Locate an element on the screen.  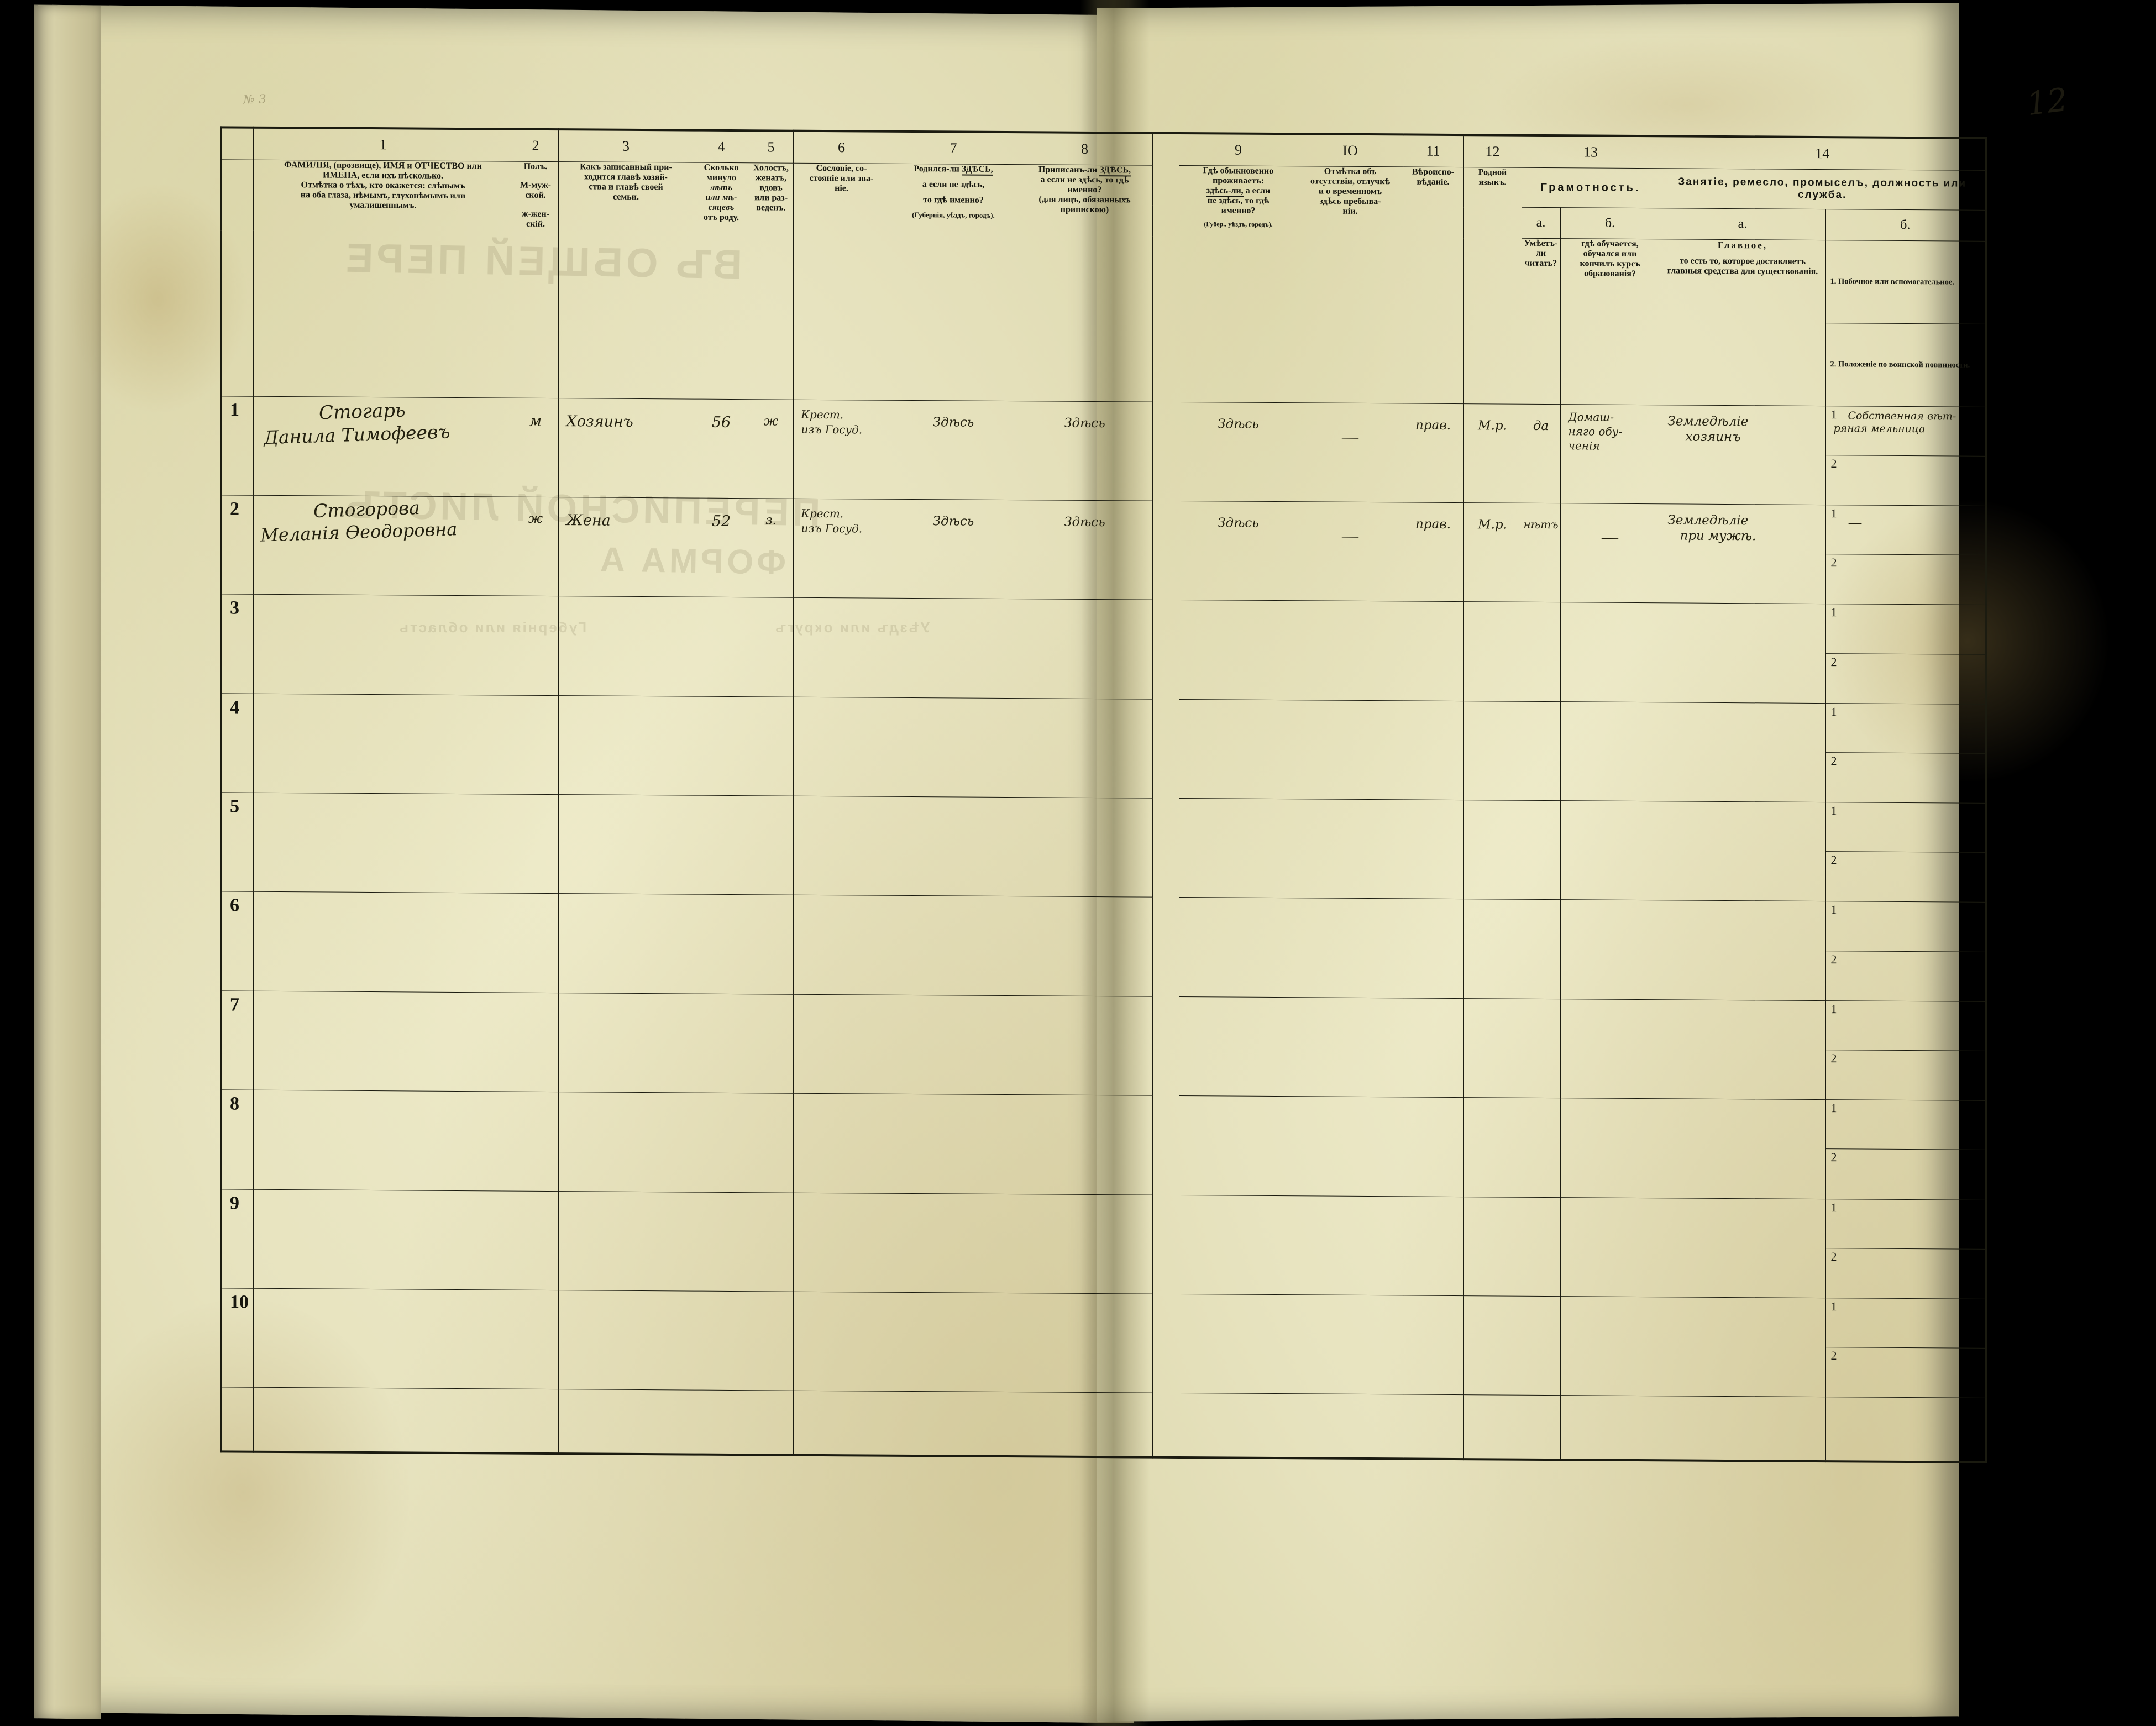
table-row: 5 1 2 is located at coordinates (1103, 847).